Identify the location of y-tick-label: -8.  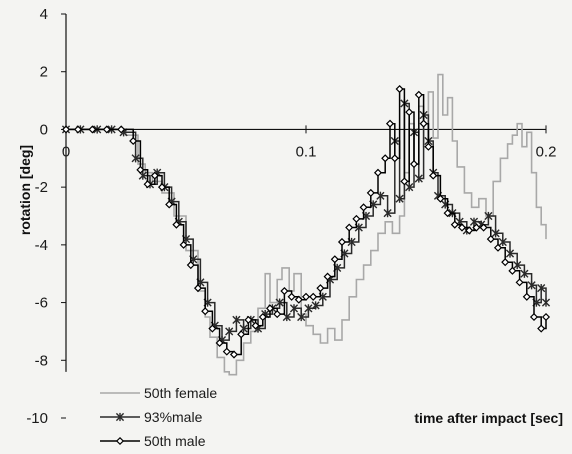
(41, 360).